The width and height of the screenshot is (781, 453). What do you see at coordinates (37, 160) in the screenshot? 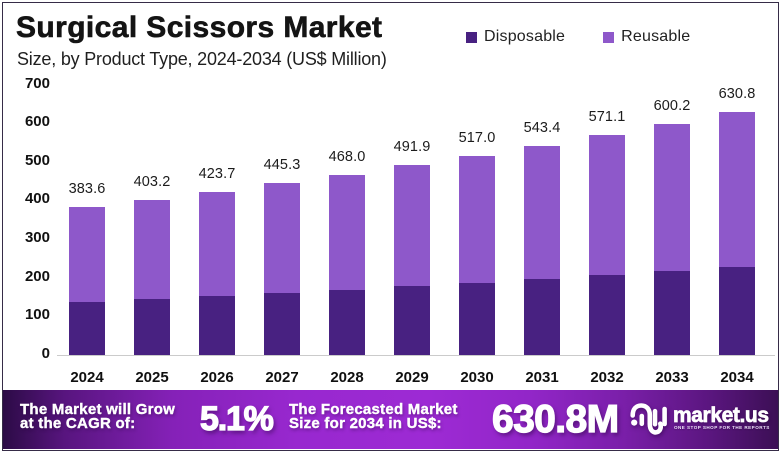
I see `y-axis-label-500: 500` at bounding box center [37, 160].